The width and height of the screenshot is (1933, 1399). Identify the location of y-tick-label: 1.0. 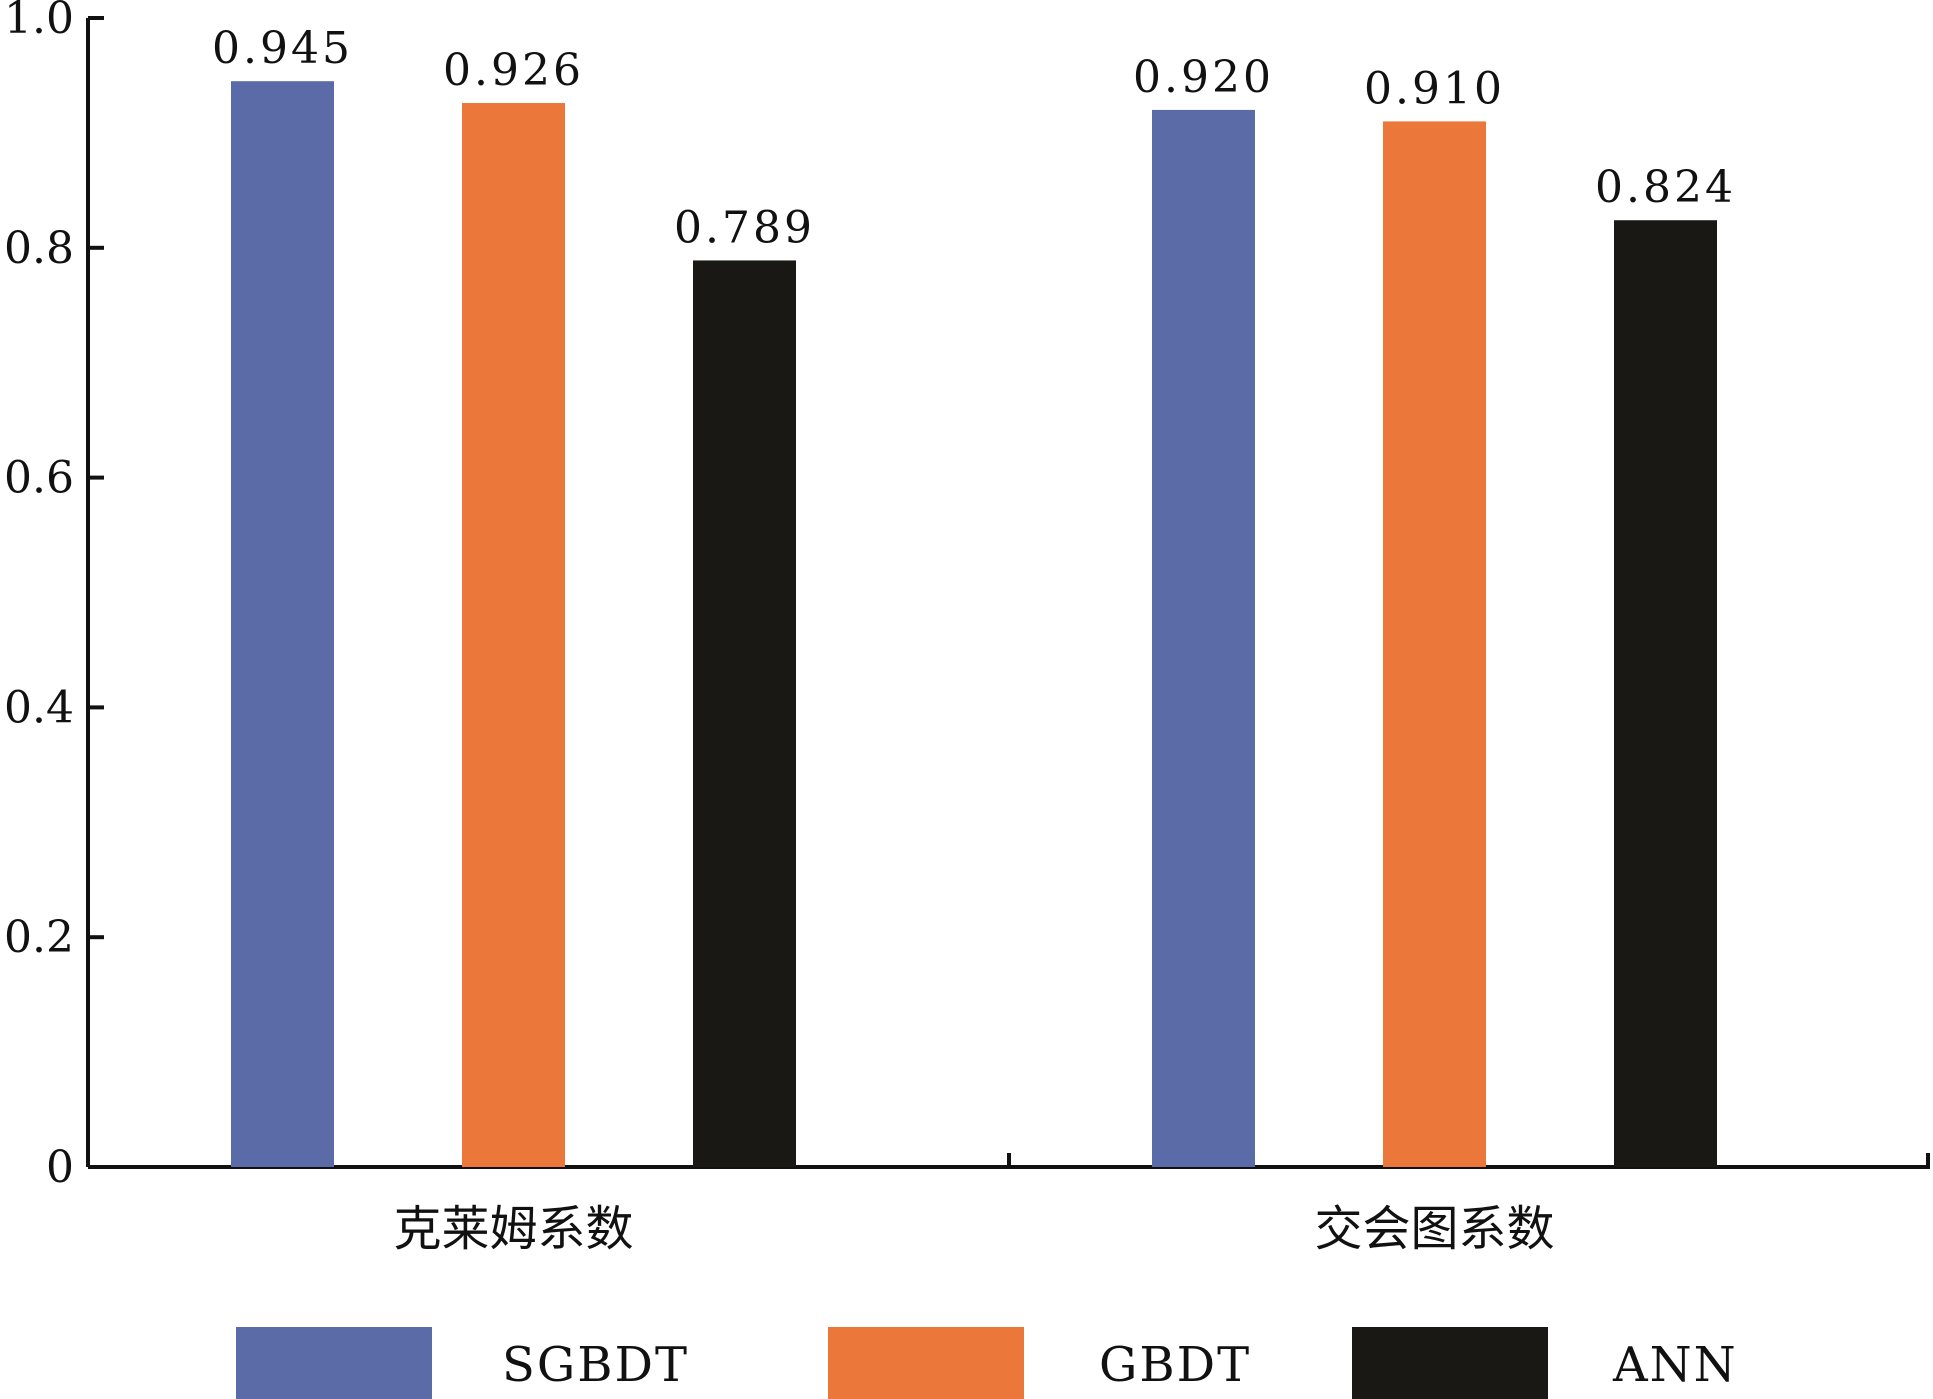
(39, 22).